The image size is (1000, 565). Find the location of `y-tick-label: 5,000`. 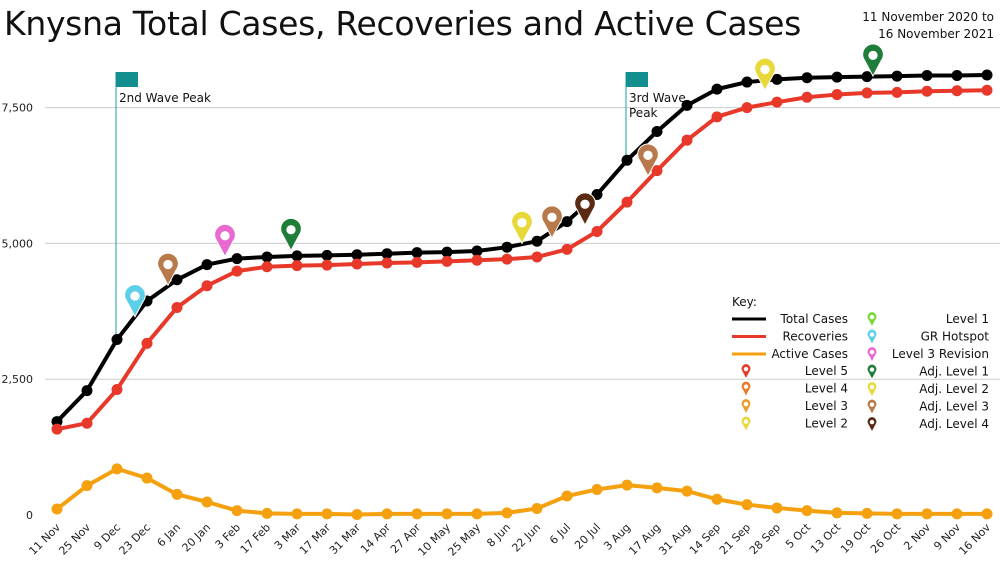

y-tick-label: 5,000 is located at coordinates (18, 243).